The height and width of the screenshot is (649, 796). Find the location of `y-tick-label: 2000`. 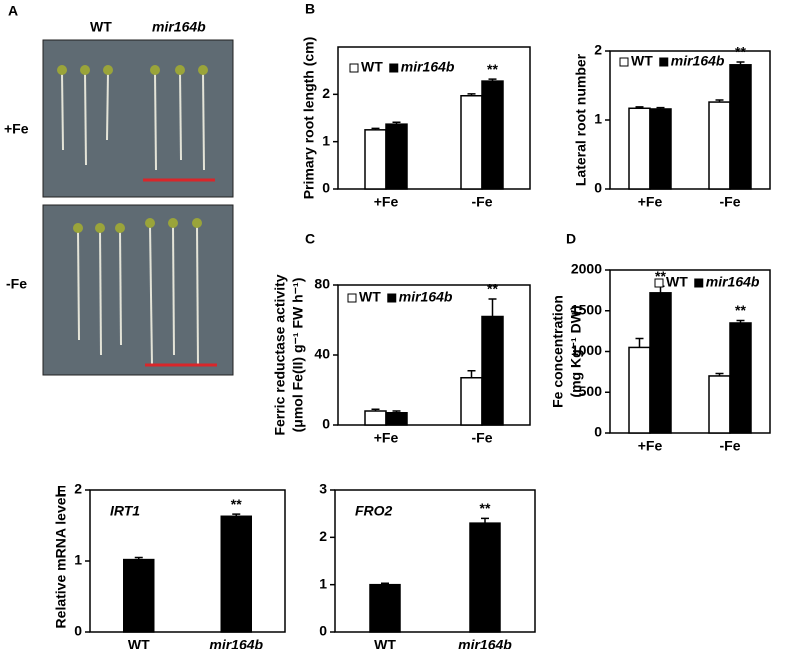

y-tick-label: 2000 is located at coordinates (586, 269).